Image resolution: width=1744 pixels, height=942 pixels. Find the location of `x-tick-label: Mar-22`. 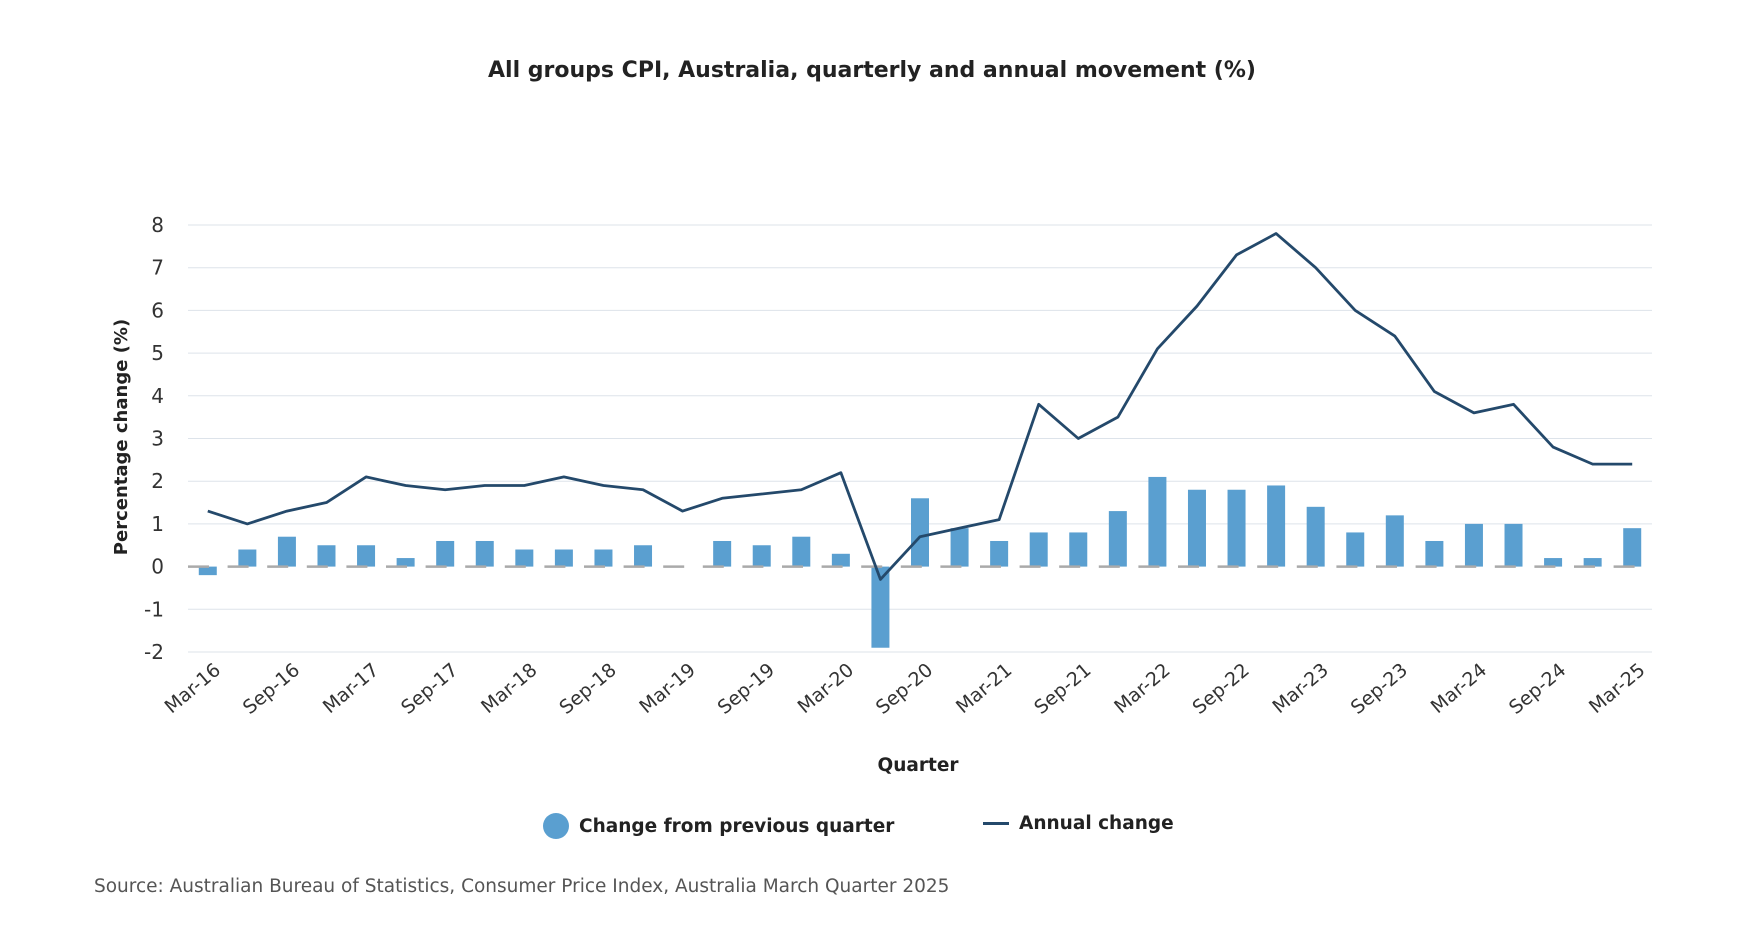

x-tick-label: Mar-22 is located at coordinates (1142, 688).